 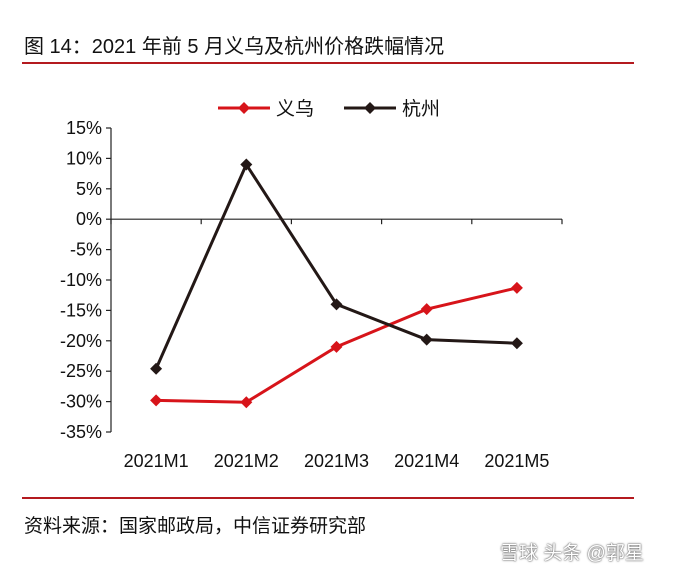 I want to click on y-tick-label: -10%, so click(x=81, y=280).